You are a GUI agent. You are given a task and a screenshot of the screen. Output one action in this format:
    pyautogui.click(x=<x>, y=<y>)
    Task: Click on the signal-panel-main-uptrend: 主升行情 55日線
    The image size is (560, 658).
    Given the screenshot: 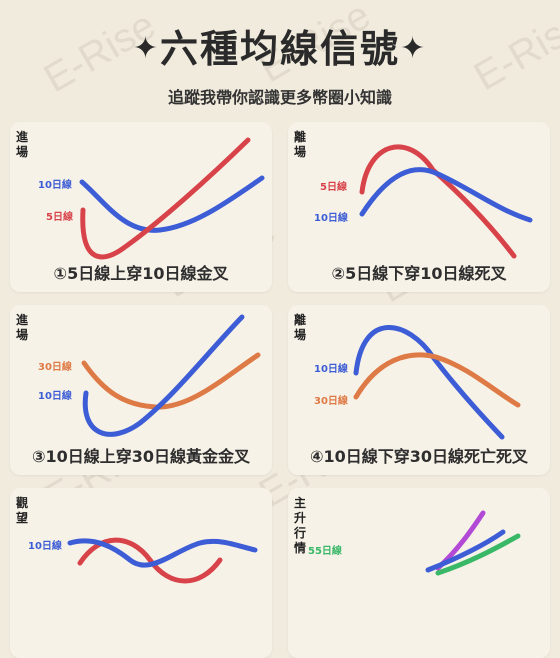 What is the action you would take?
    pyautogui.click(x=419, y=573)
    